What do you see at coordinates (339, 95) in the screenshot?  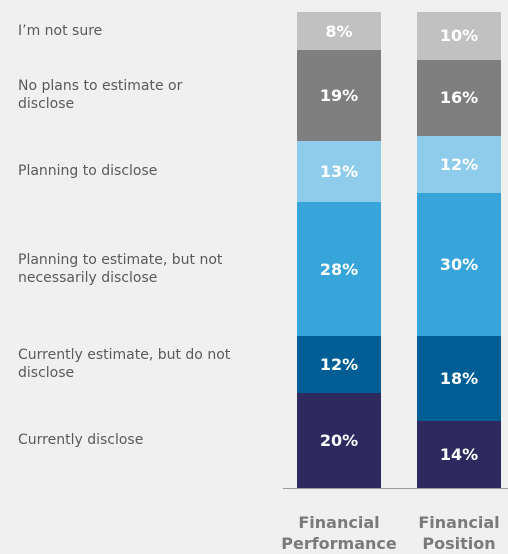 I see `bar-segment: 19%` at bounding box center [339, 95].